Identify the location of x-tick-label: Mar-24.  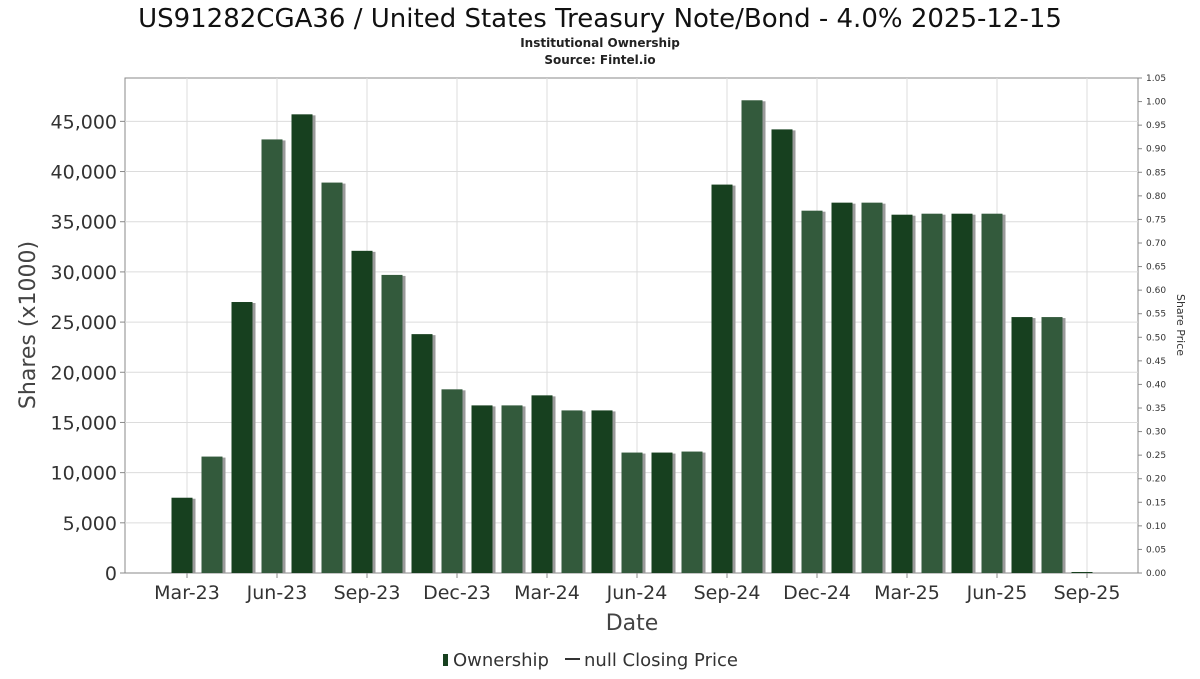
(547, 593).